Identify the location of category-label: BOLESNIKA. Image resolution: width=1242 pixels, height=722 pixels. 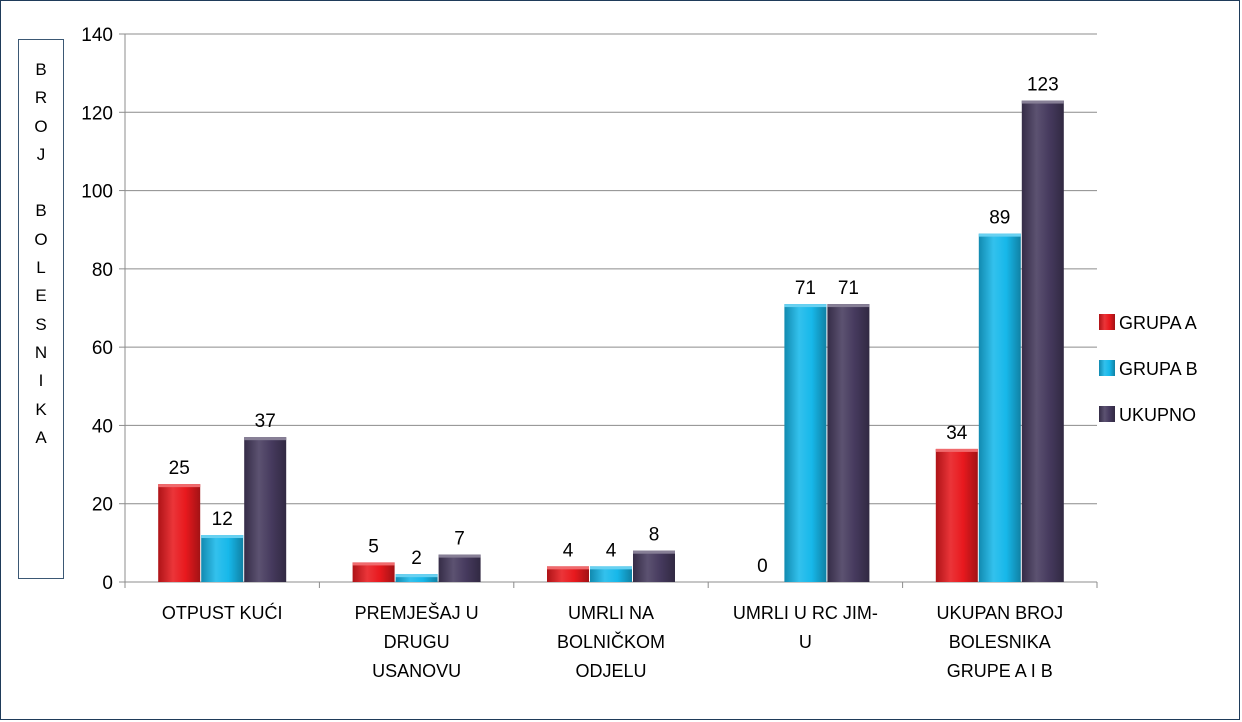
(1000, 642).